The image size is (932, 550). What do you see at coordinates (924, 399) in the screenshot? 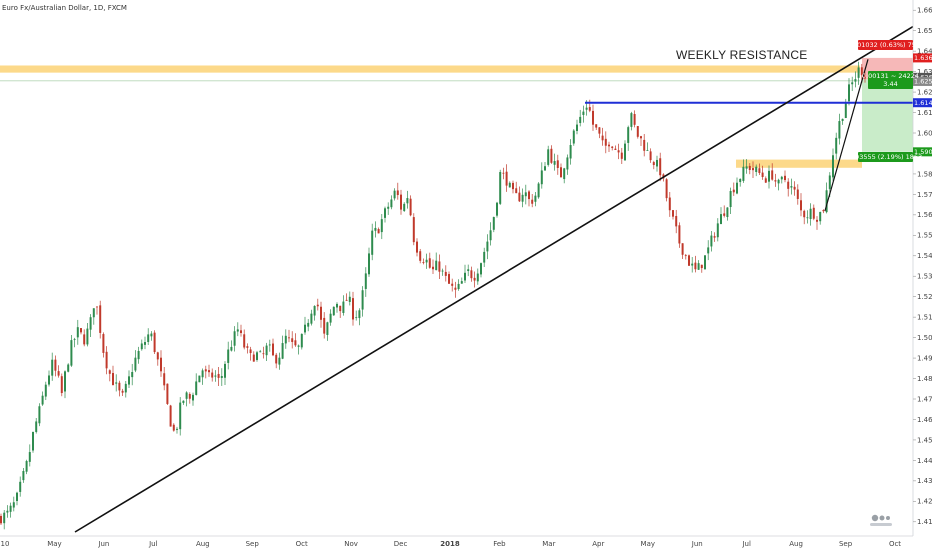
I see `y-tick-label: 1.47000` at bounding box center [924, 399].